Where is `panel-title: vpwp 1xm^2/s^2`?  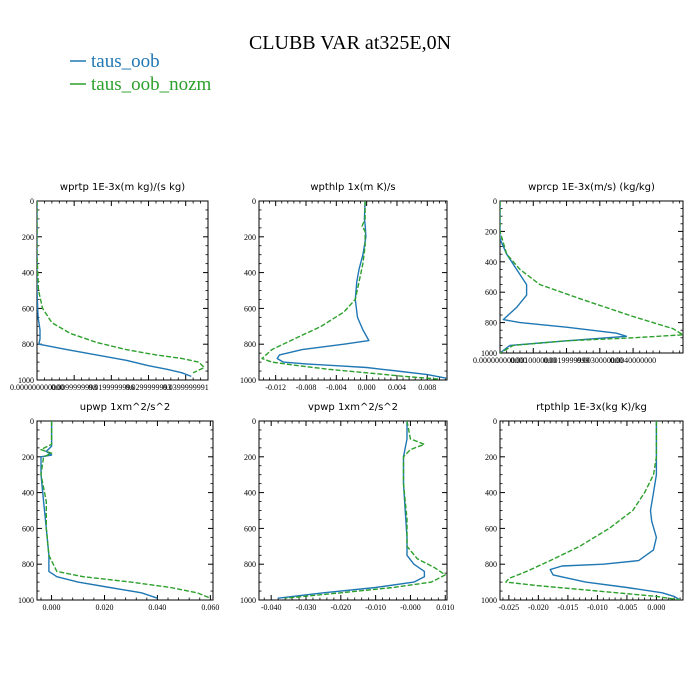
panel-title: vpwp 1xm^2/s^2 is located at coordinates (353, 407).